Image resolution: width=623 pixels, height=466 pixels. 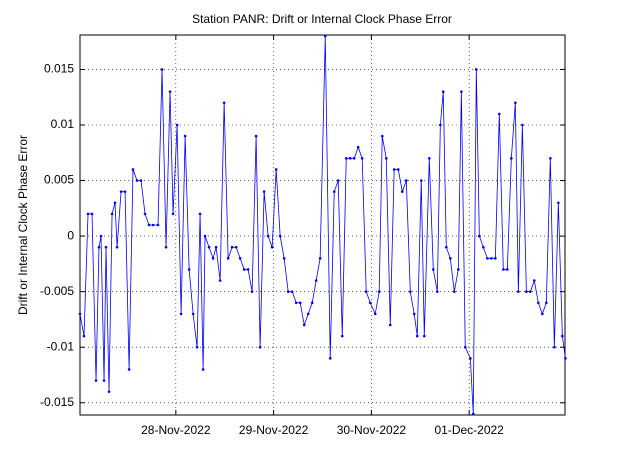 I want to click on y-tick-label: 0, so click(x=70, y=235).